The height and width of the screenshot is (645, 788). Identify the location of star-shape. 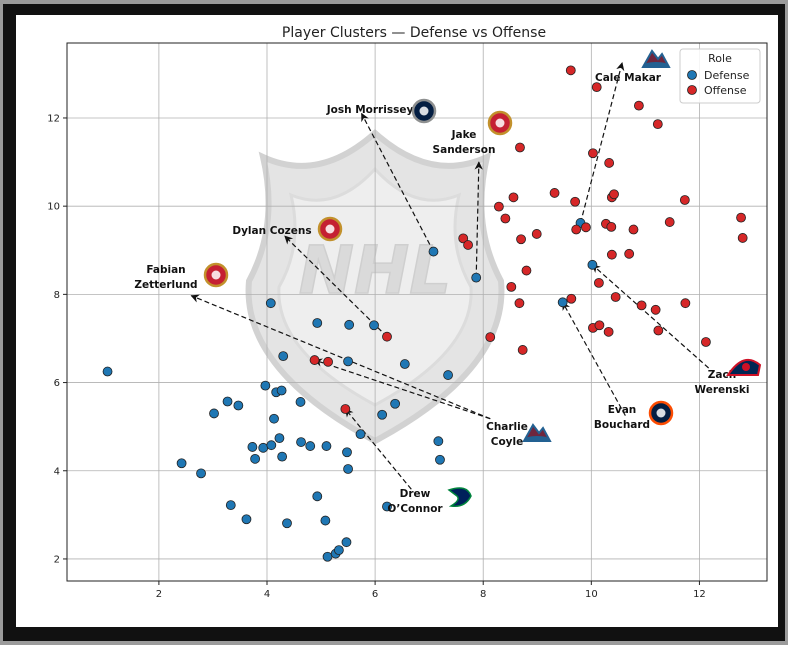
(746, 367).